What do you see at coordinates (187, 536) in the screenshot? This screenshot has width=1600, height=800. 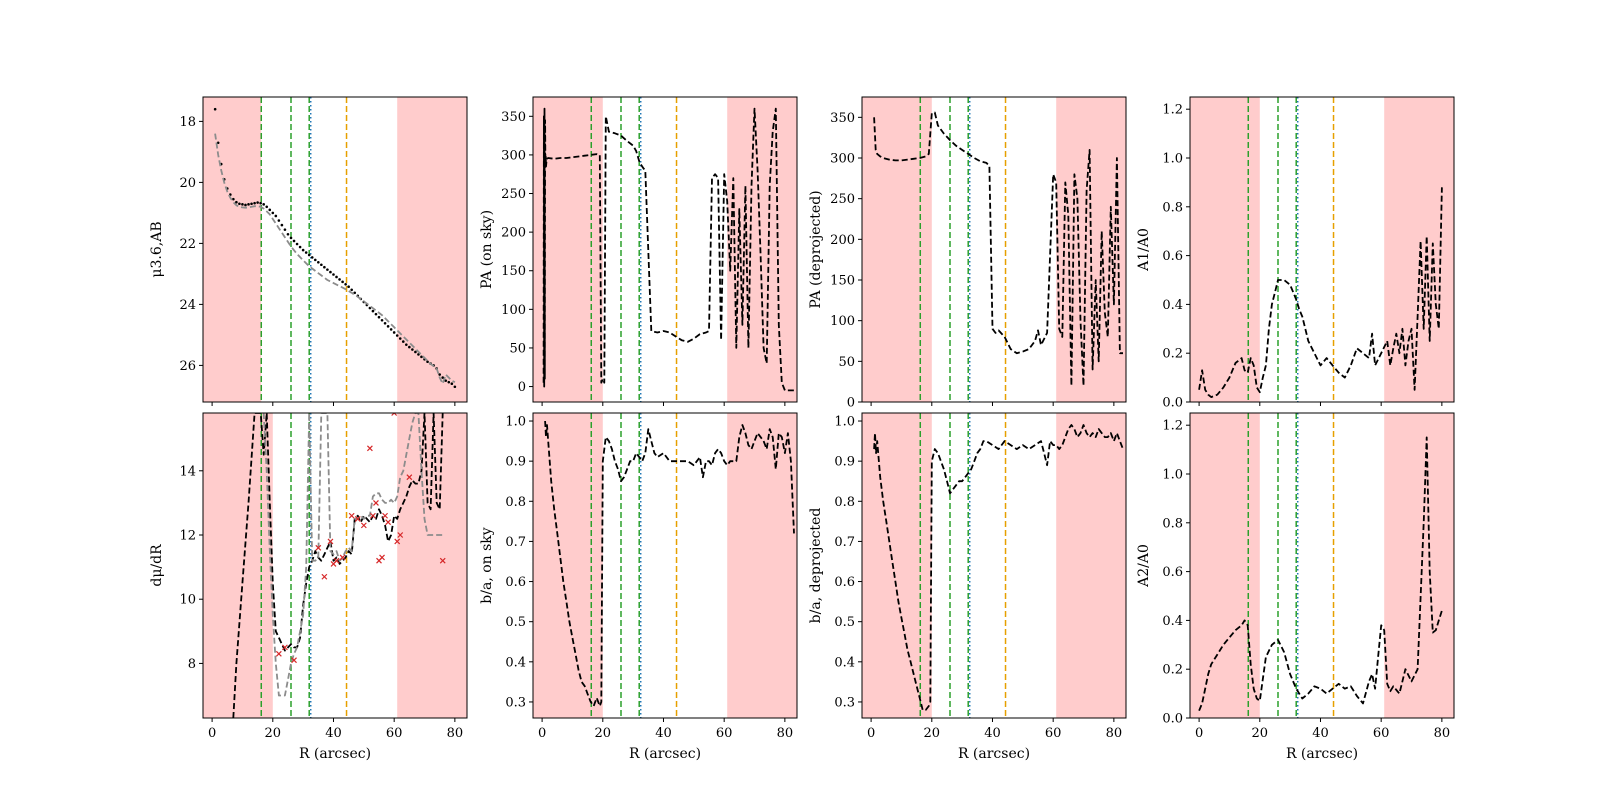 I see `y-tick-label: 12` at bounding box center [187, 536].